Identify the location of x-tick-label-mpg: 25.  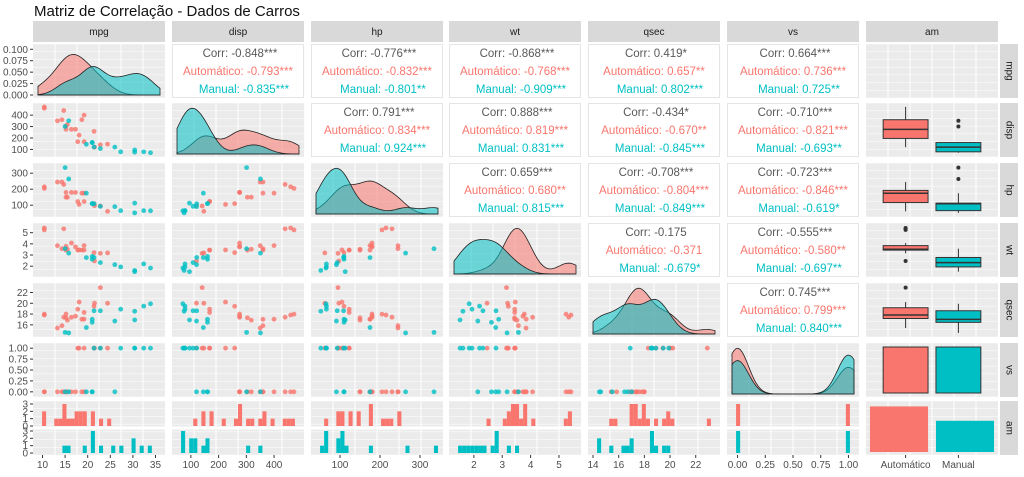
(111, 465).